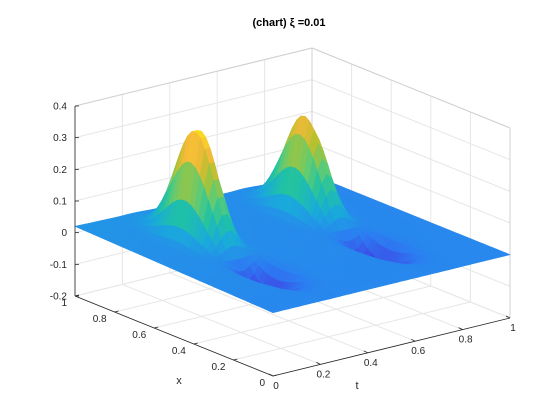 The height and width of the screenshot is (420, 560). Describe the element at coordinates (139, 335) in the screenshot. I see `y-tick-label: 0.6` at that location.